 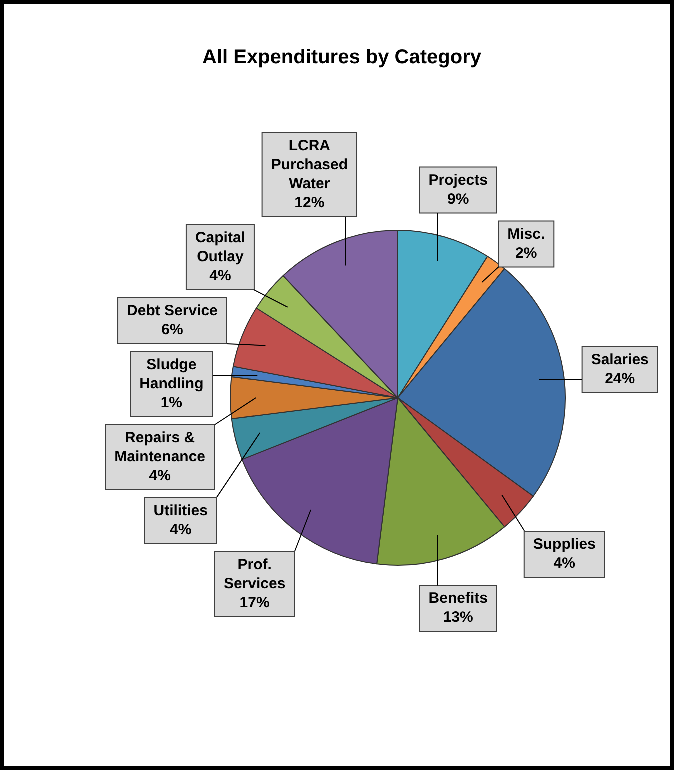 What do you see at coordinates (172, 311) in the screenshot?
I see `slice-label: Debt Service` at bounding box center [172, 311].